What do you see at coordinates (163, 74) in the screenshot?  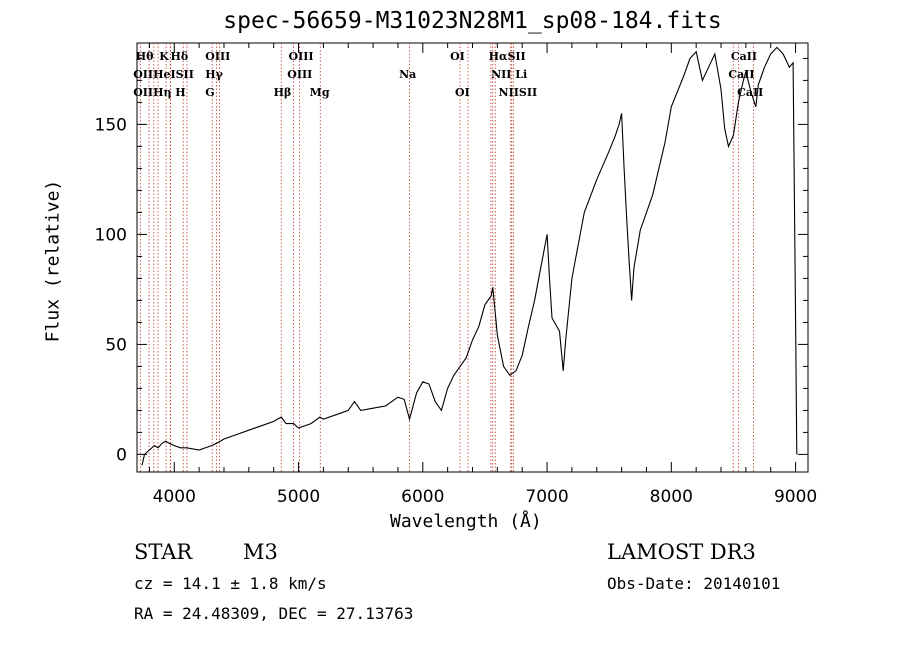 I see `line-marker-label: OIIHeISII` at bounding box center [163, 74].